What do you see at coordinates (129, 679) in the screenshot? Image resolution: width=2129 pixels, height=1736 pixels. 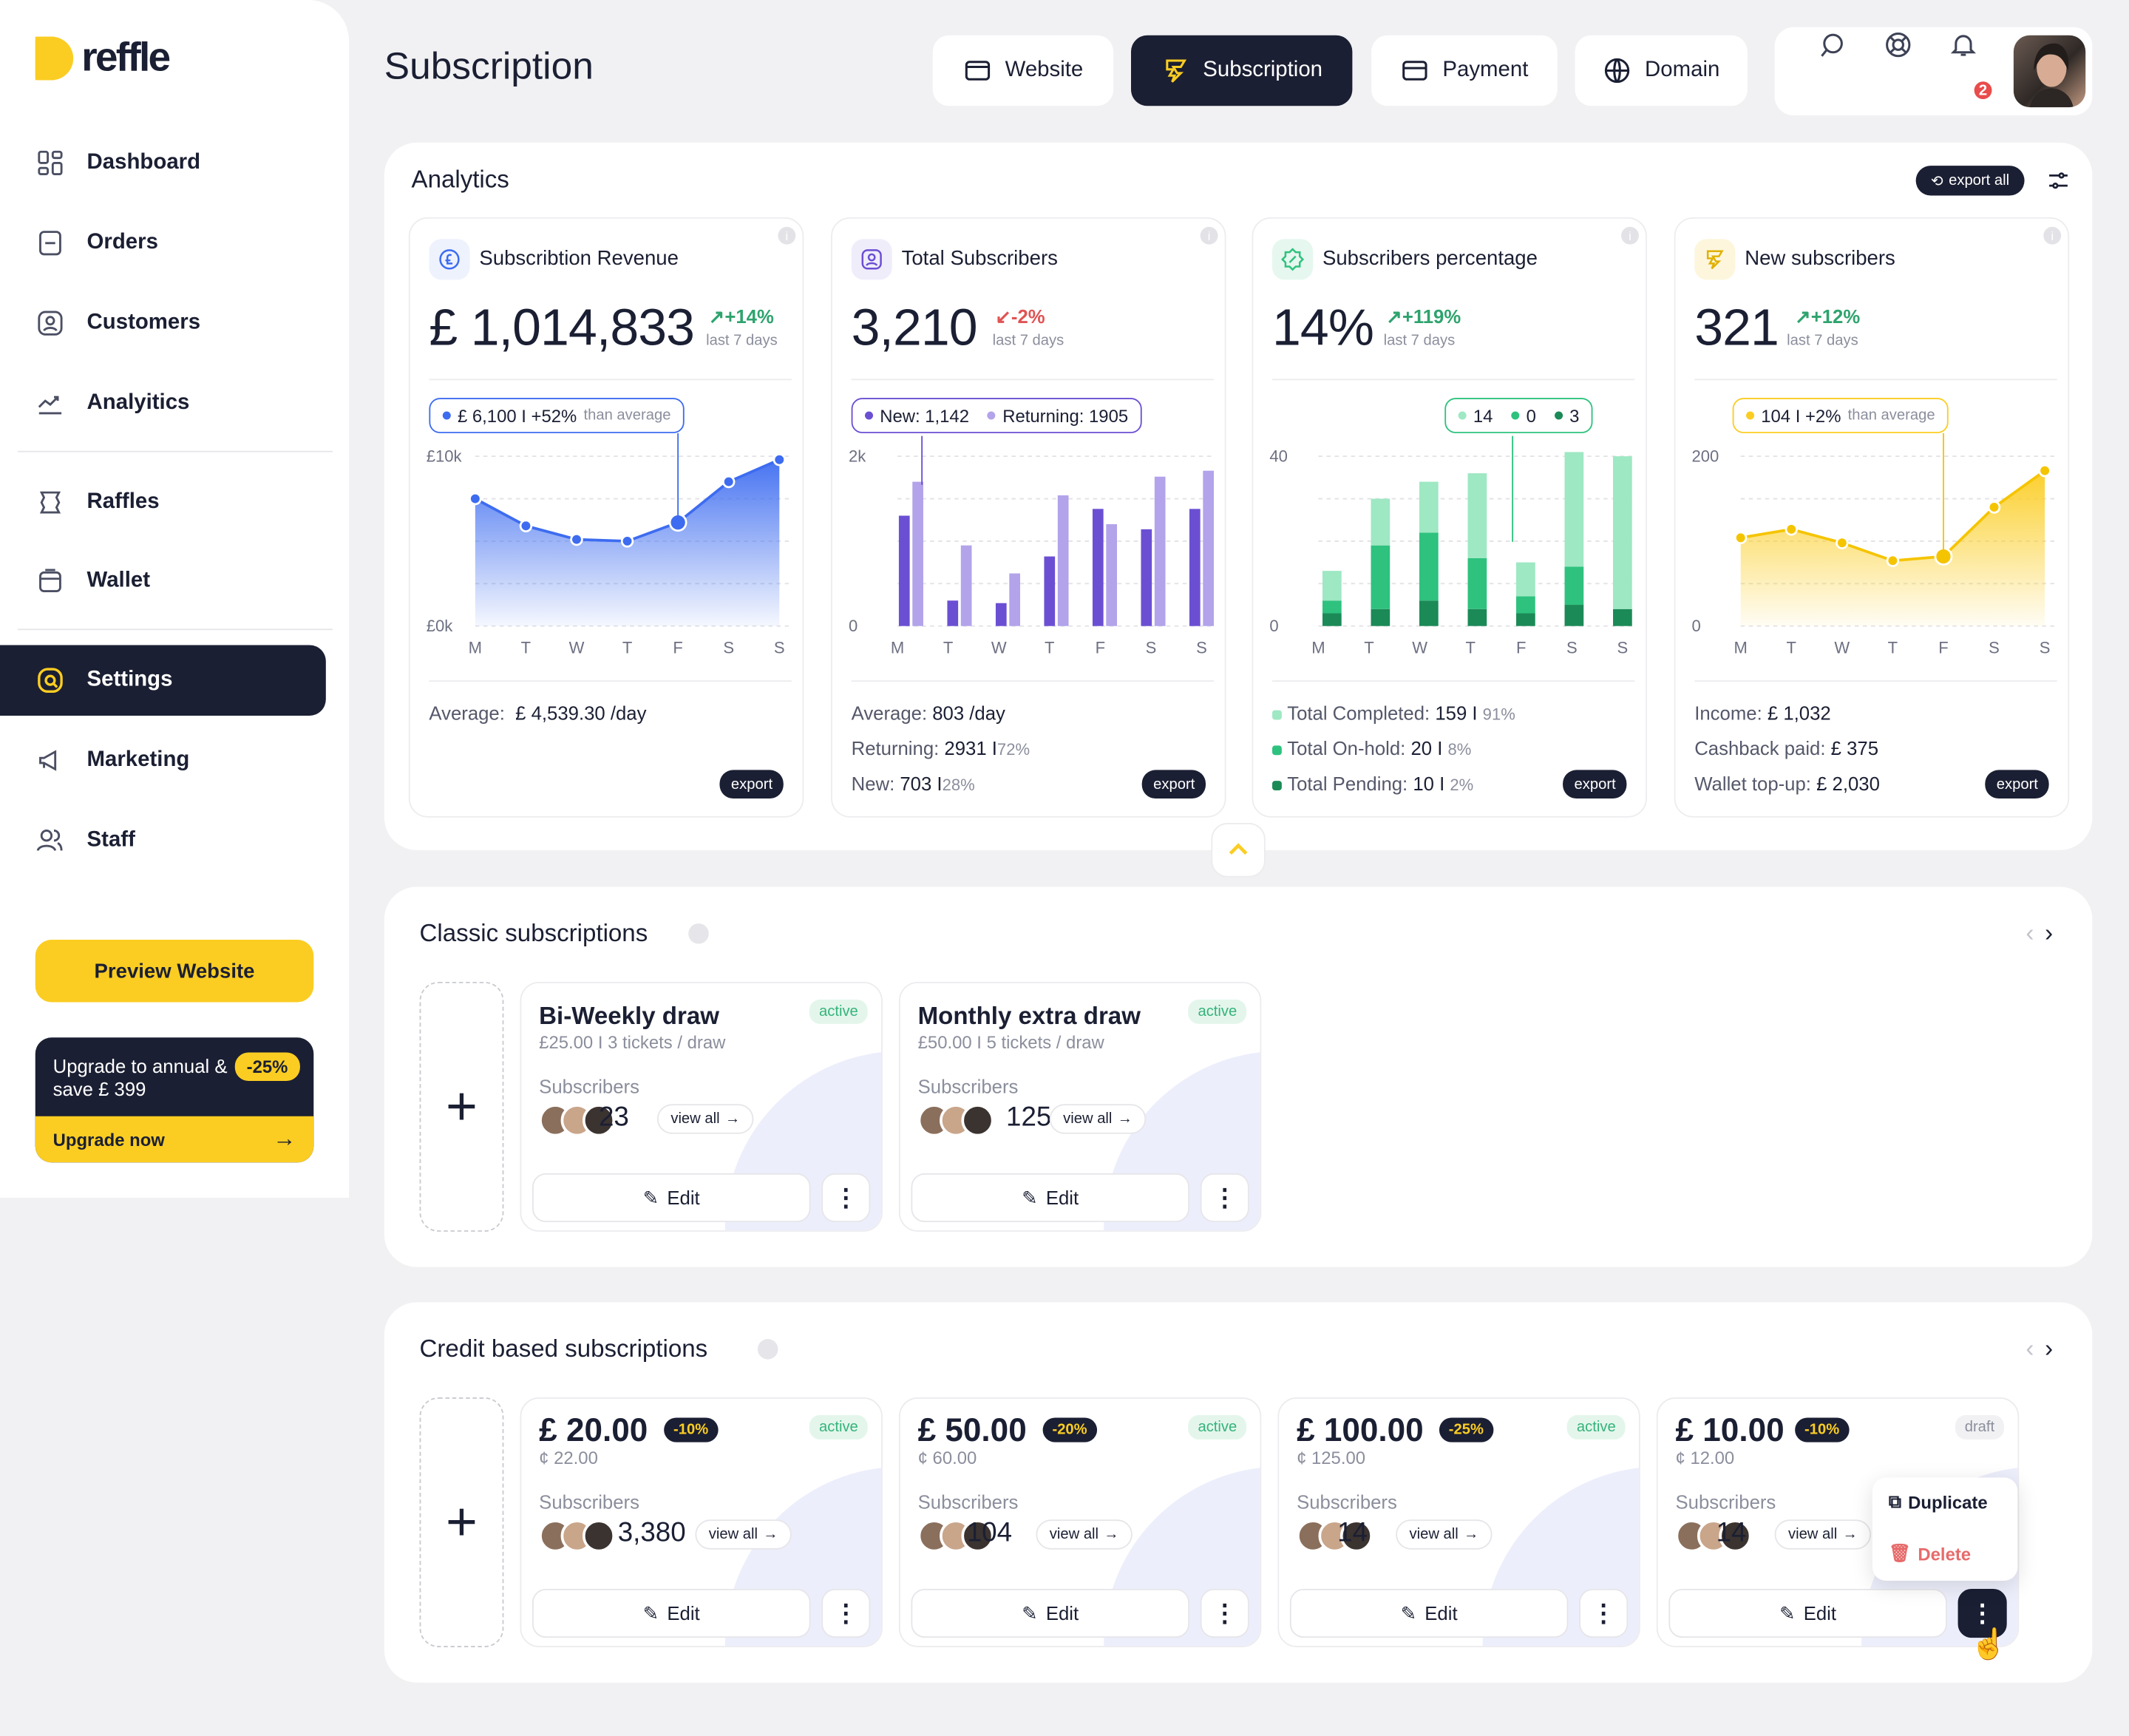 I see `nav-settings-label: Settings` at bounding box center [129, 679].